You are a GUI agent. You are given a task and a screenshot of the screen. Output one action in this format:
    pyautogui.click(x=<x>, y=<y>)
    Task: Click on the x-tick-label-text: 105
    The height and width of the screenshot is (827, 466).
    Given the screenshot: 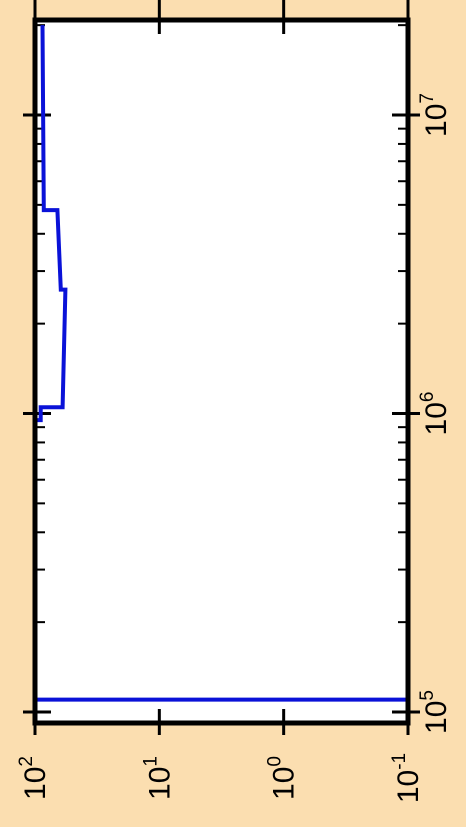 What is the action you would take?
    pyautogui.click(x=435, y=712)
    